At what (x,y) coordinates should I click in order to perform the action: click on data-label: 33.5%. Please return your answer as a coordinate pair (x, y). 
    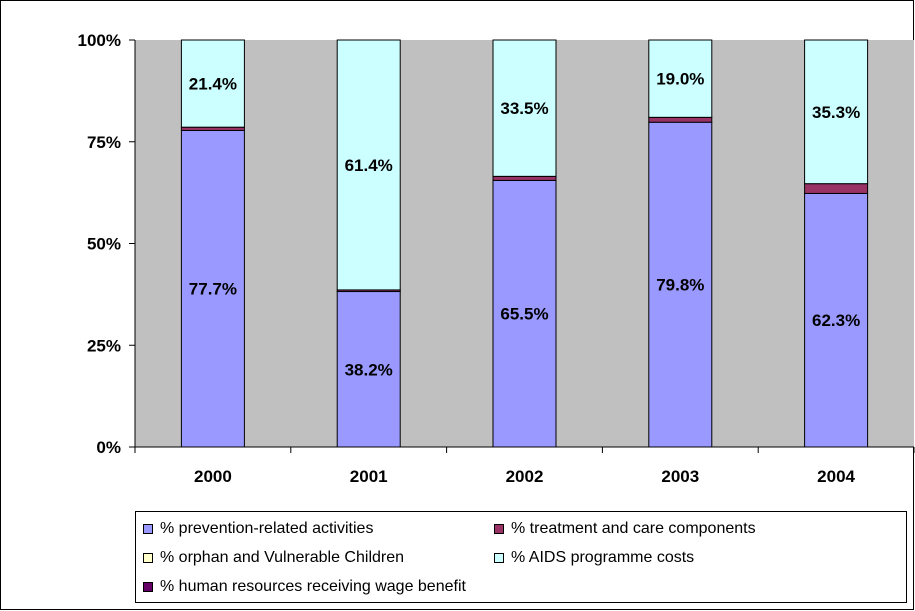
    Looking at the image, I should click on (524, 108).